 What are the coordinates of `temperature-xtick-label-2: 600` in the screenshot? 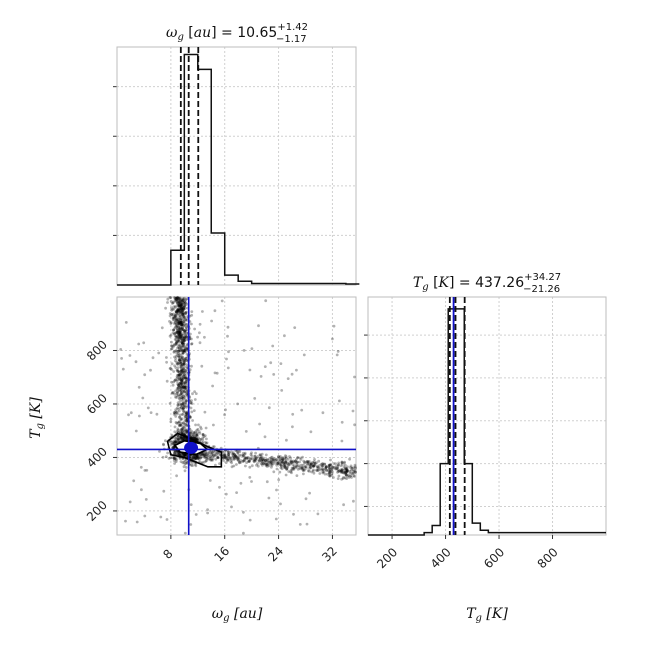 It's located at (494, 558).